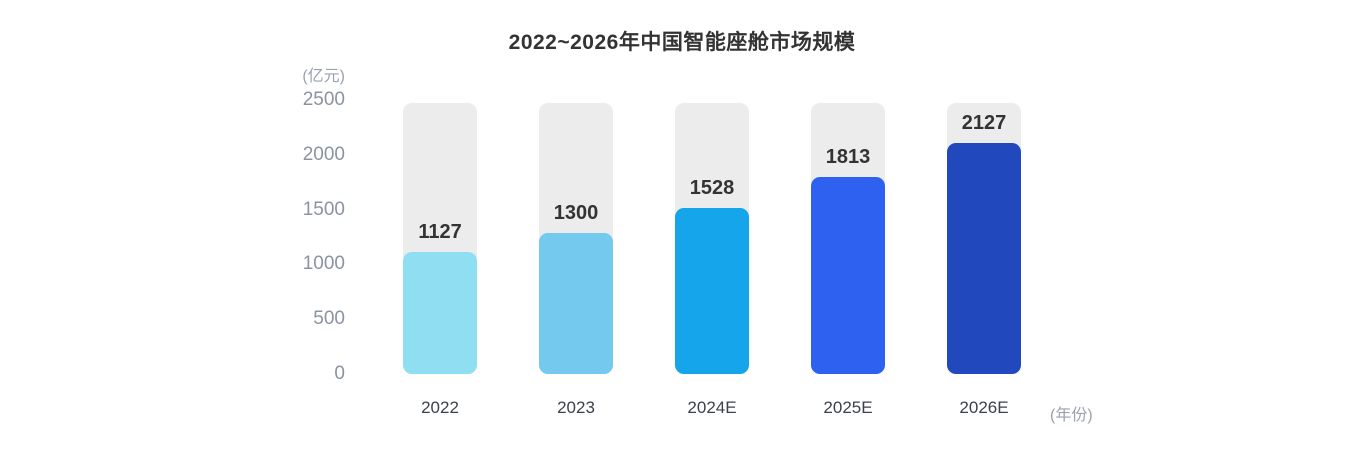 This screenshot has width=1364, height=458. What do you see at coordinates (323, 209) in the screenshot?
I see `y-axis-tick: 1500` at bounding box center [323, 209].